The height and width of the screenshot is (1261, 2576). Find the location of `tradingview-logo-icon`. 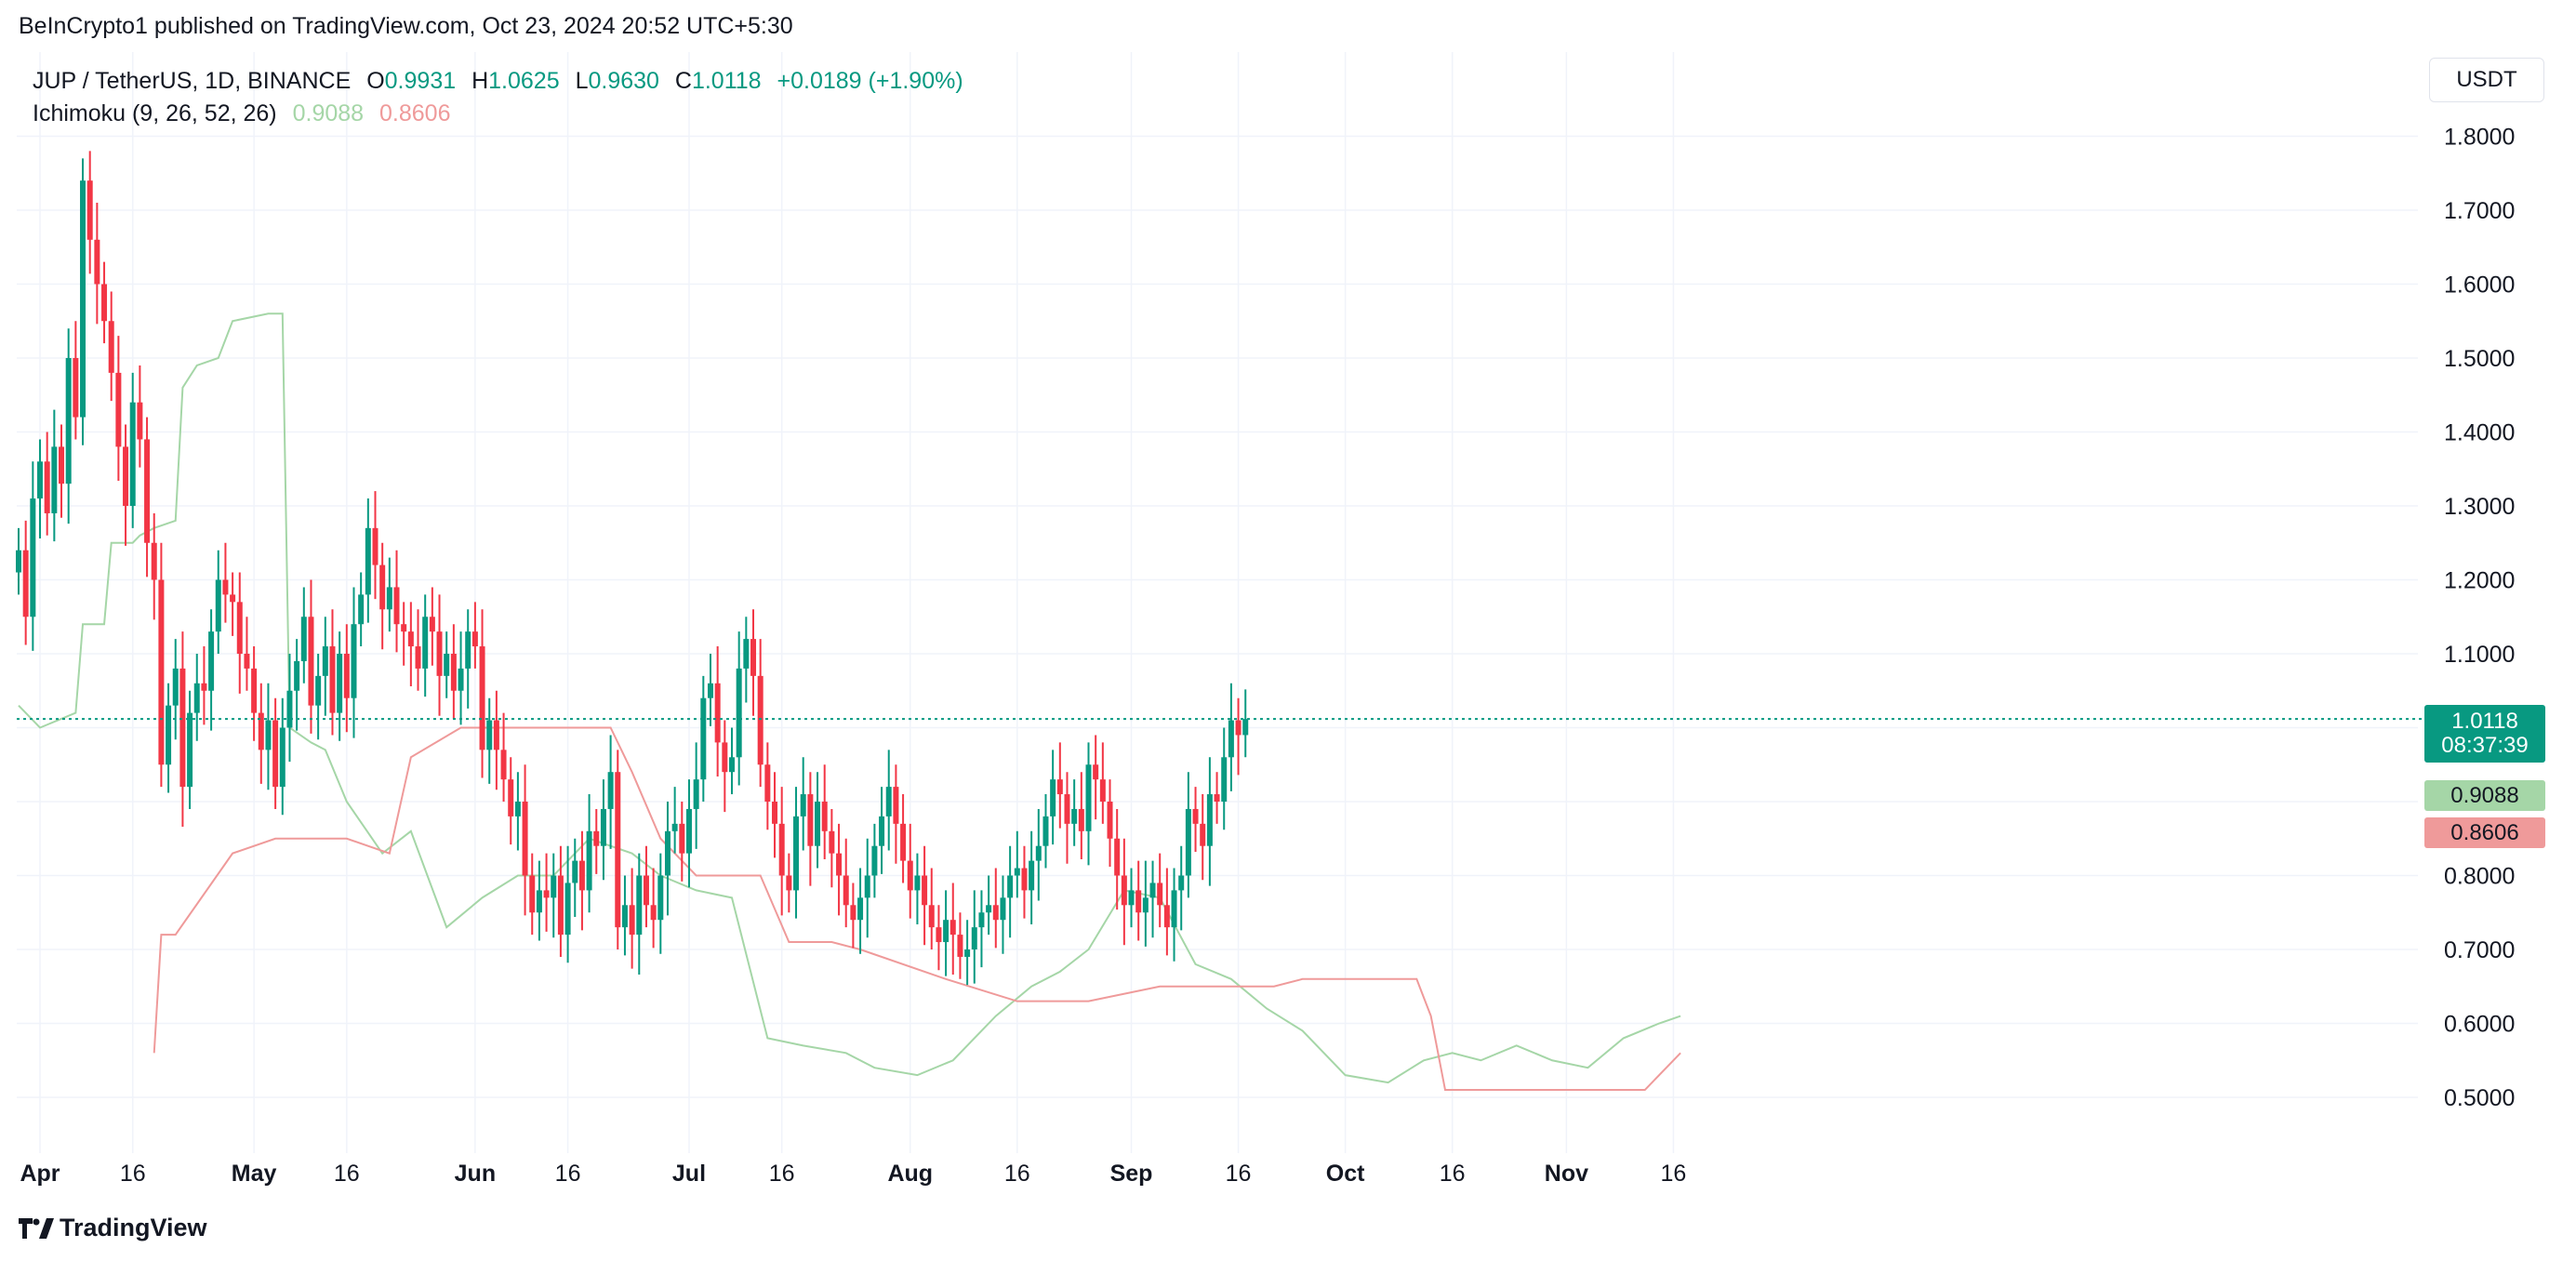

tradingview-logo-icon is located at coordinates (36, 1228).